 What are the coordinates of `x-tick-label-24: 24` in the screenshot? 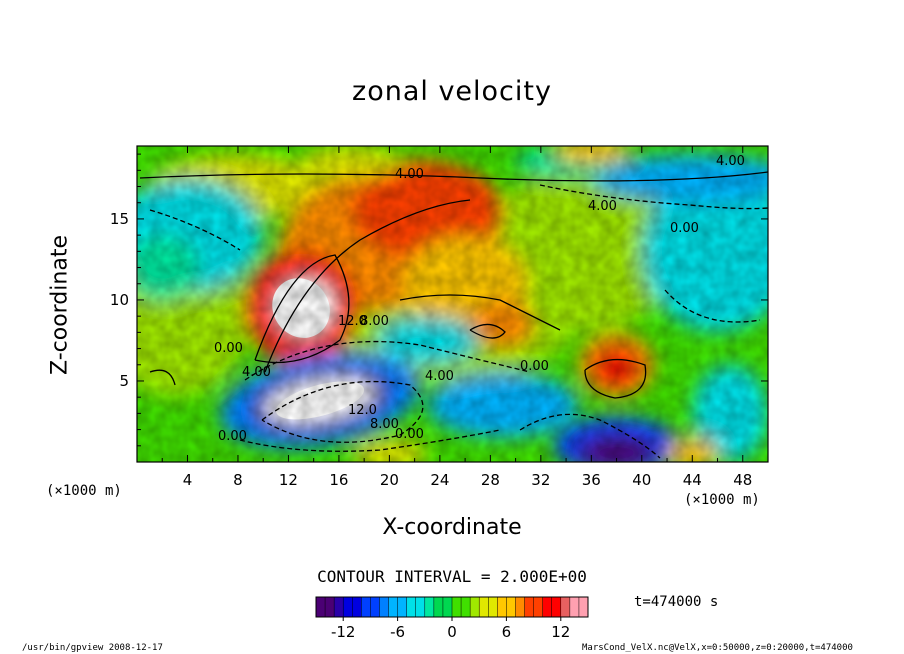 It's located at (439, 480).